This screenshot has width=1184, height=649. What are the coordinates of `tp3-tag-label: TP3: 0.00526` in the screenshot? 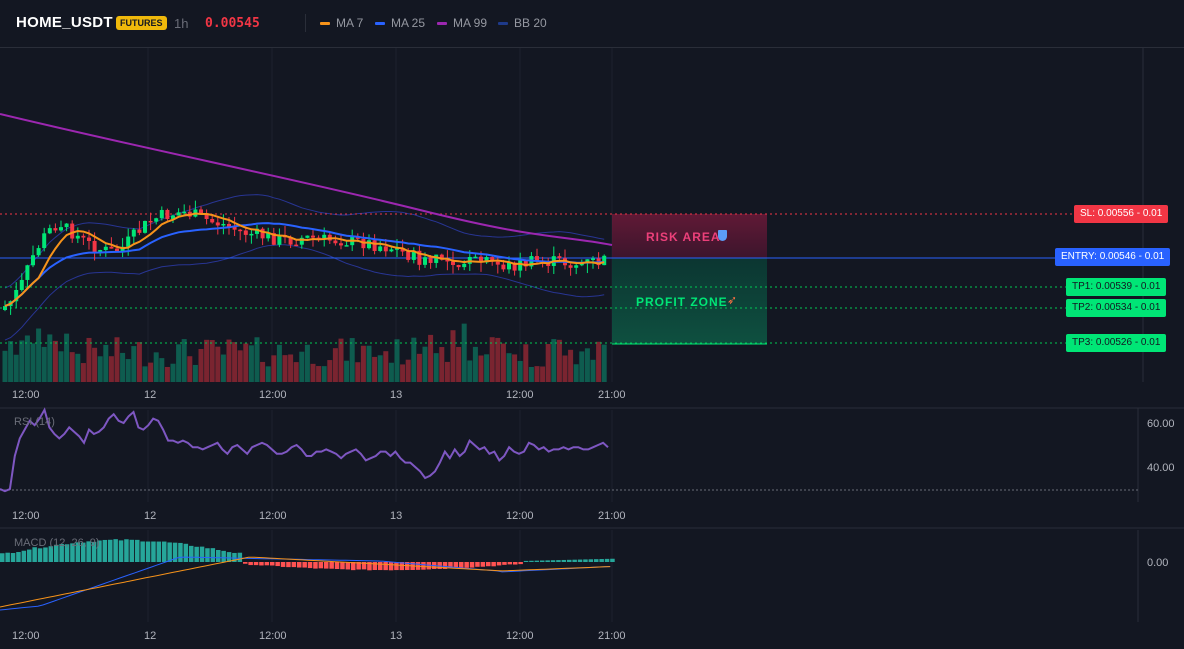 It's located at (1102, 342).